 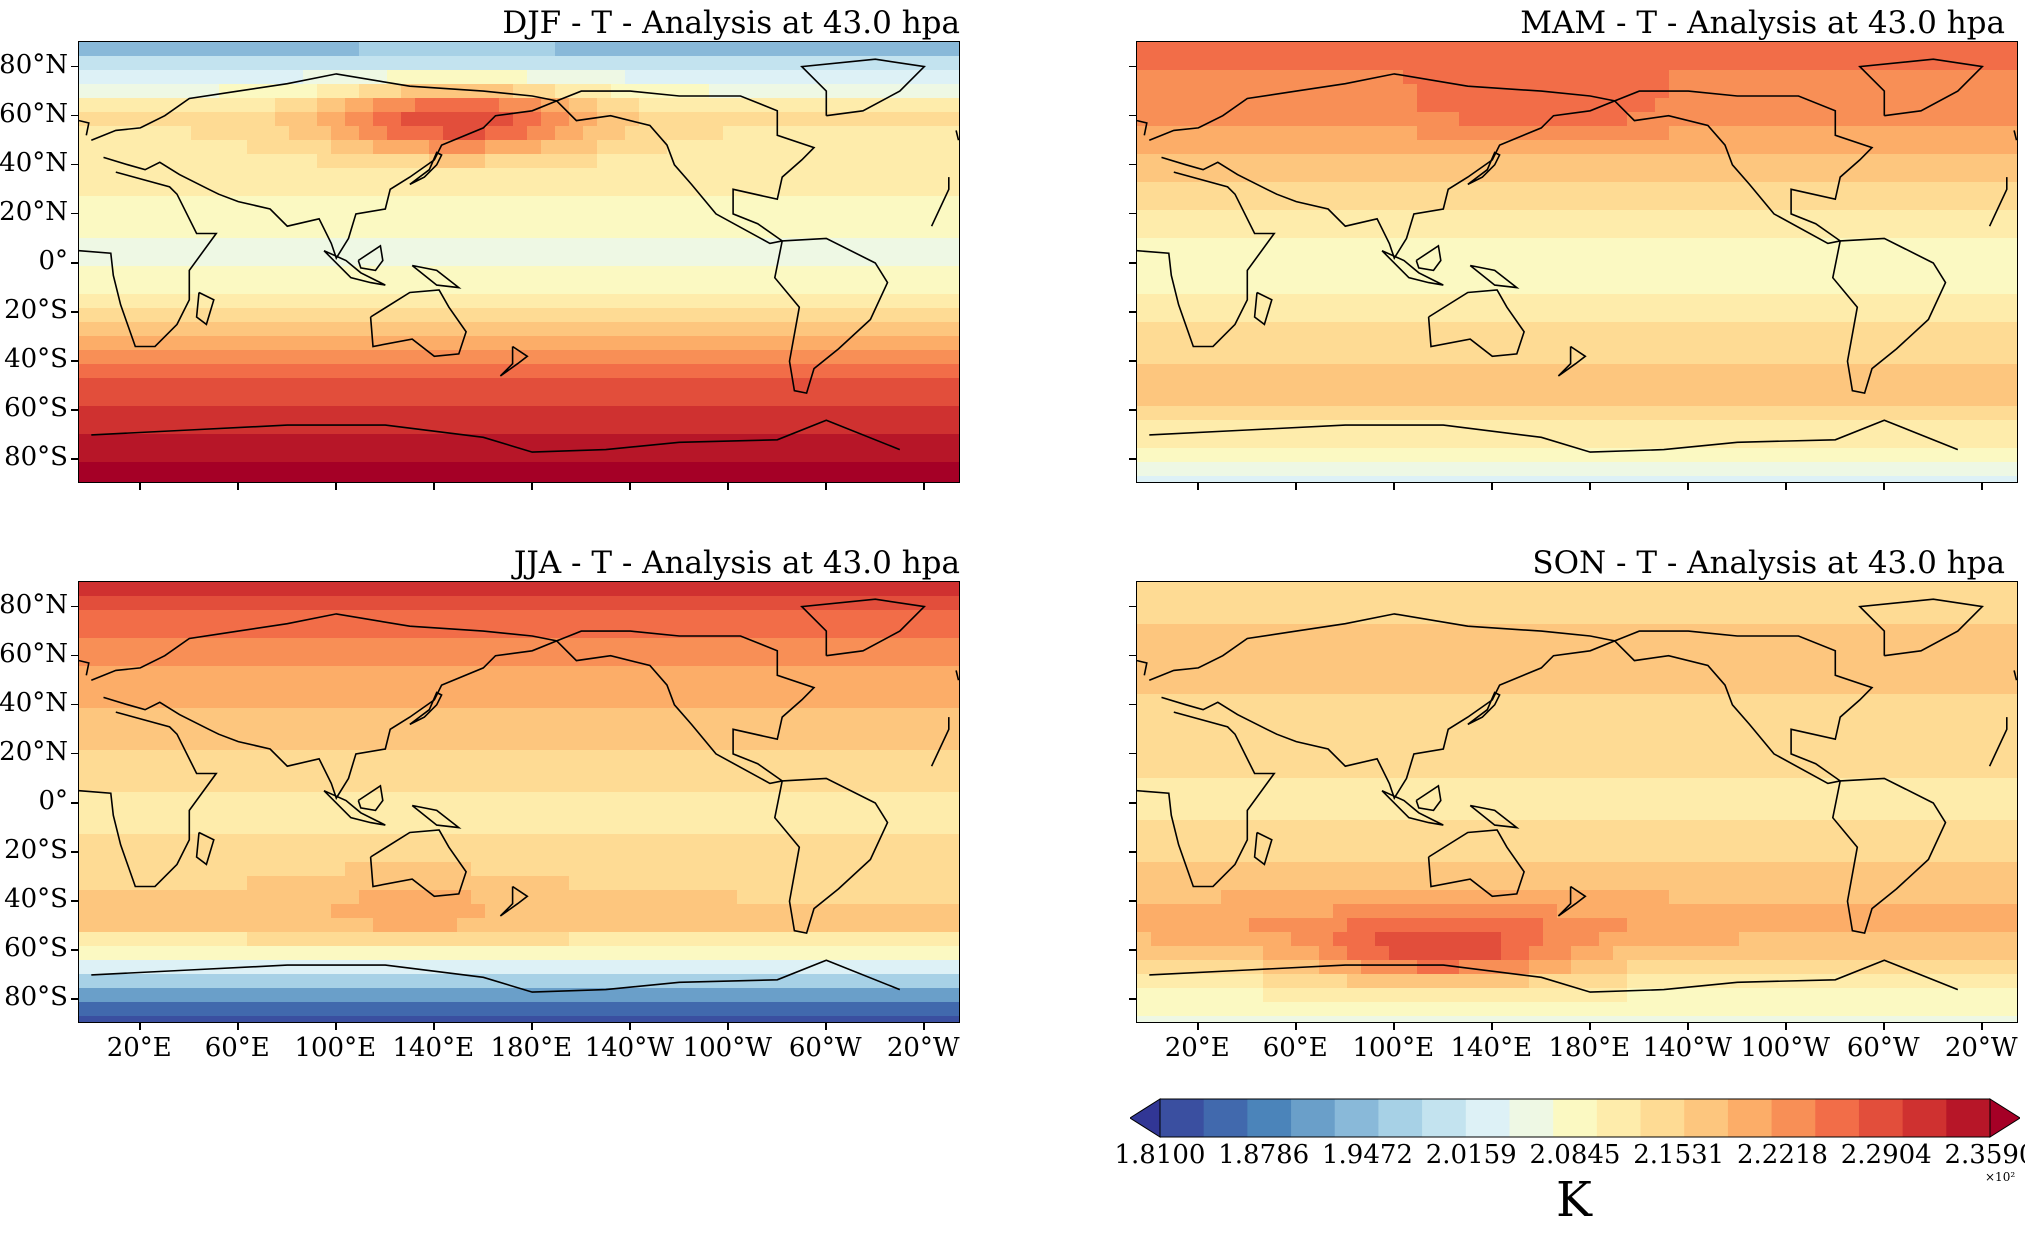 What do you see at coordinates (1574, 1200) in the screenshot?
I see `colorbar-units: K` at bounding box center [1574, 1200].